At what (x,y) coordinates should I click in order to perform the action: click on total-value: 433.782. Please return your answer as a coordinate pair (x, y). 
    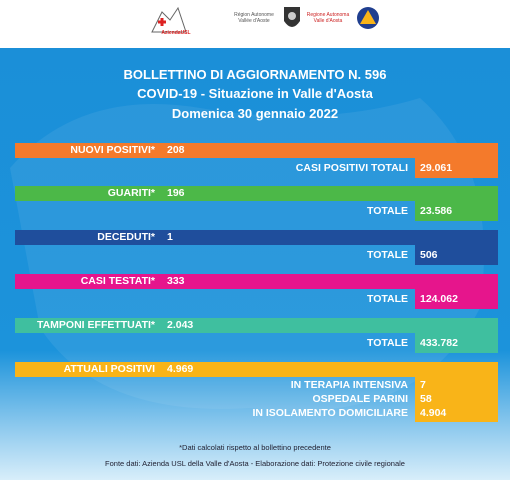
    Looking at the image, I should click on (439, 343).